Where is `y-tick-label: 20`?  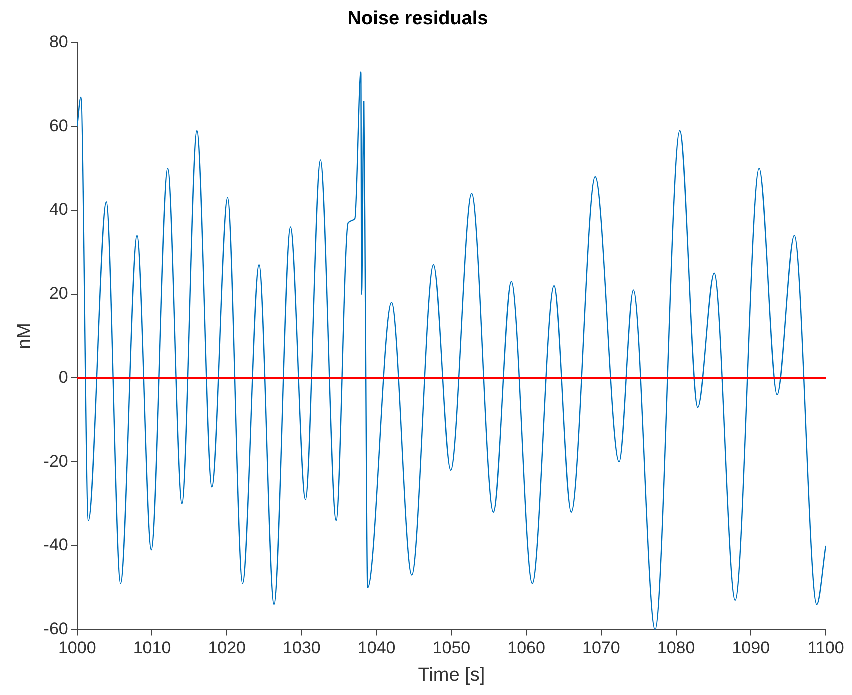 y-tick-label: 20 is located at coordinates (58, 294).